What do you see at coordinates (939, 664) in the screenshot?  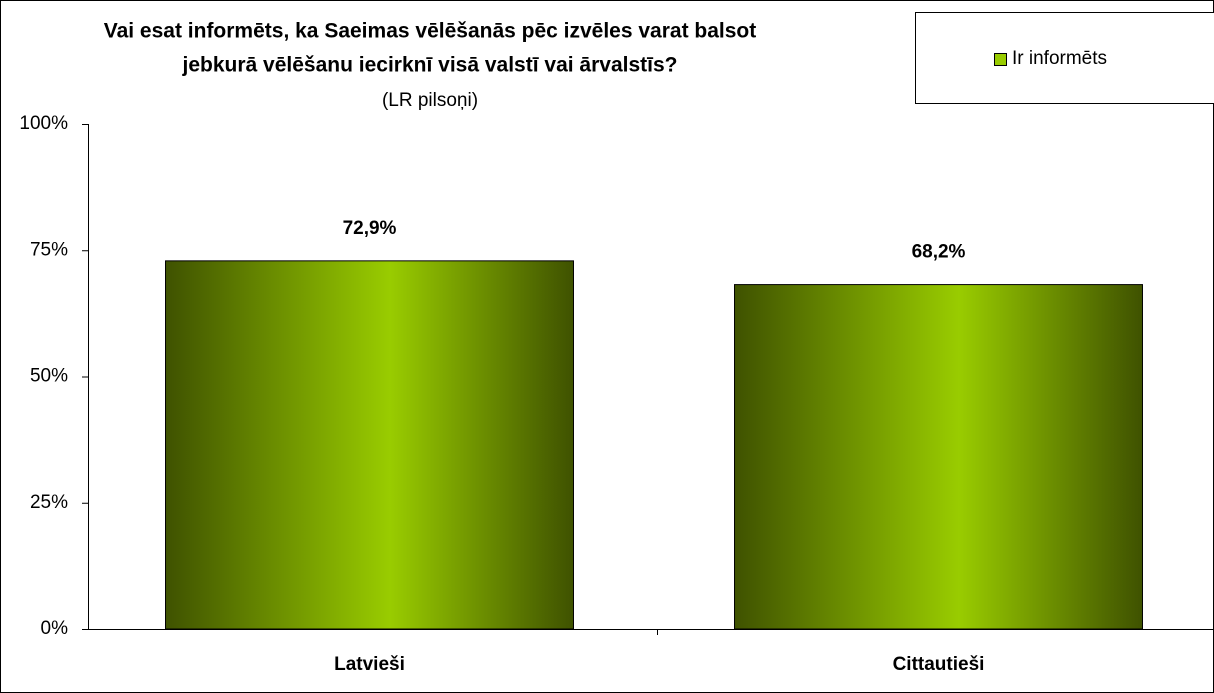 I see `x-tick-label: Cittautieši` at bounding box center [939, 664].